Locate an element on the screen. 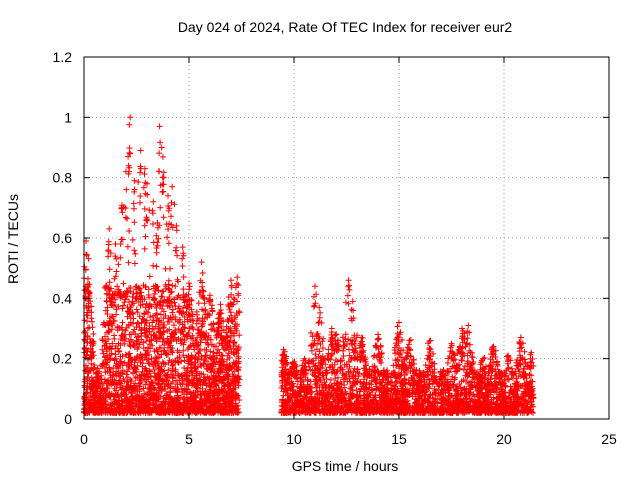 The image size is (640, 480). y-tick-label: 0.4 is located at coordinates (63, 298).